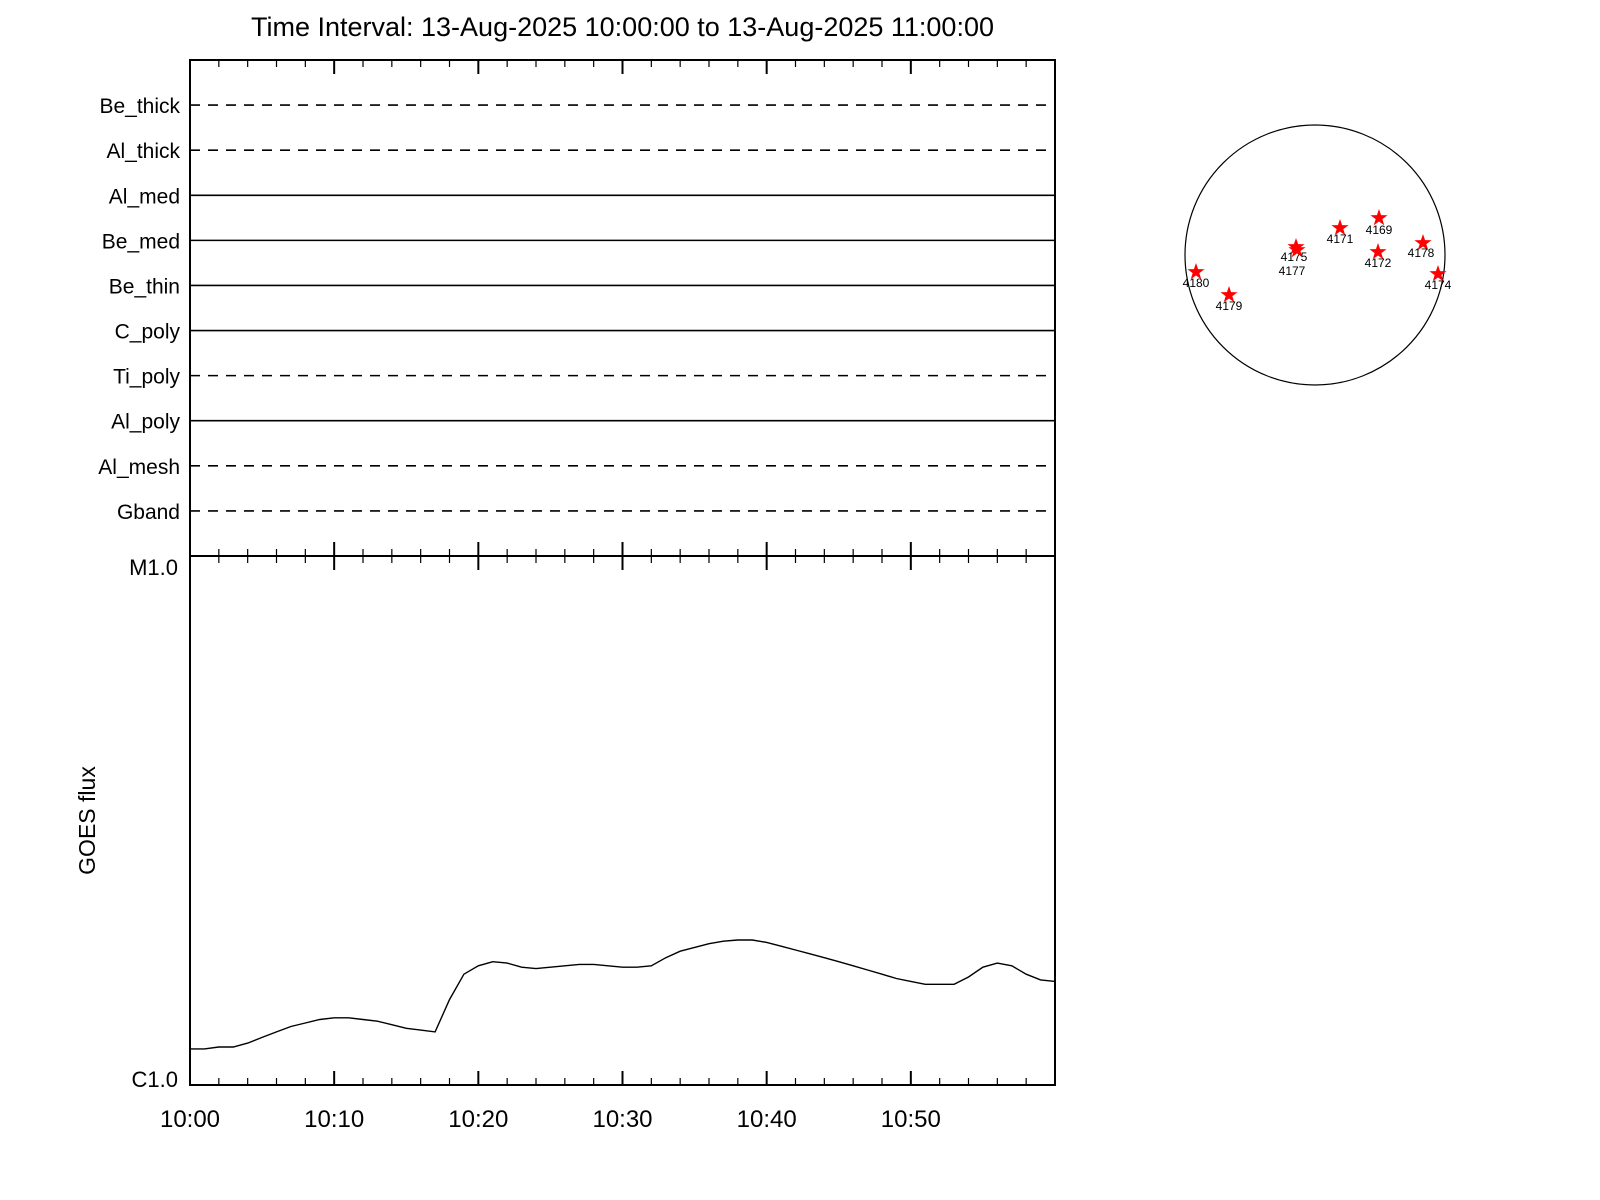 Image resolution: width=1600 pixels, height=1200 pixels. What do you see at coordinates (155, 1079) in the screenshot?
I see `y-axis-bottom-label: C1.0` at bounding box center [155, 1079].